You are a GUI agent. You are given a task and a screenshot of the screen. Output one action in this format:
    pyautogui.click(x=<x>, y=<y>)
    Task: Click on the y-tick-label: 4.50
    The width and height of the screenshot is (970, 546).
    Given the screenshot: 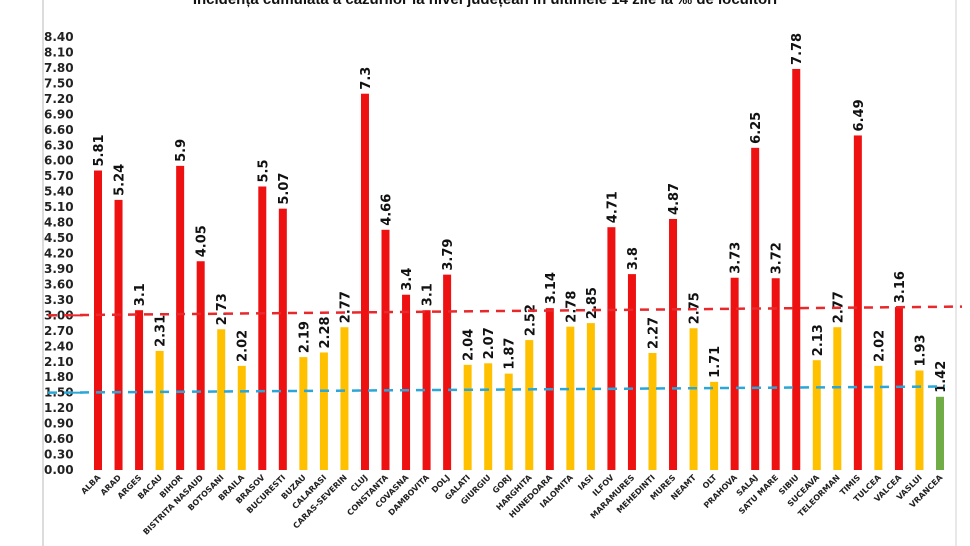 What is the action you would take?
    pyautogui.click(x=59, y=238)
    